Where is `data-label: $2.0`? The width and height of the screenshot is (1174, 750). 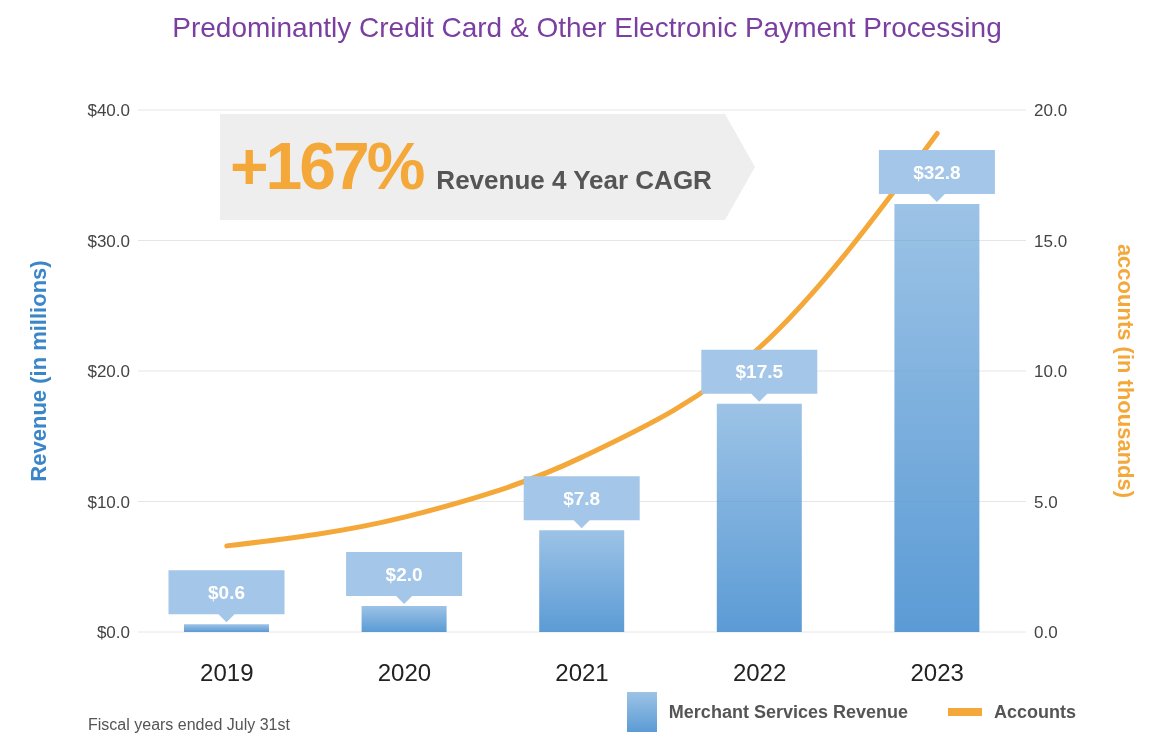 data-label: $2.0 is located at coordinates (404, 574).